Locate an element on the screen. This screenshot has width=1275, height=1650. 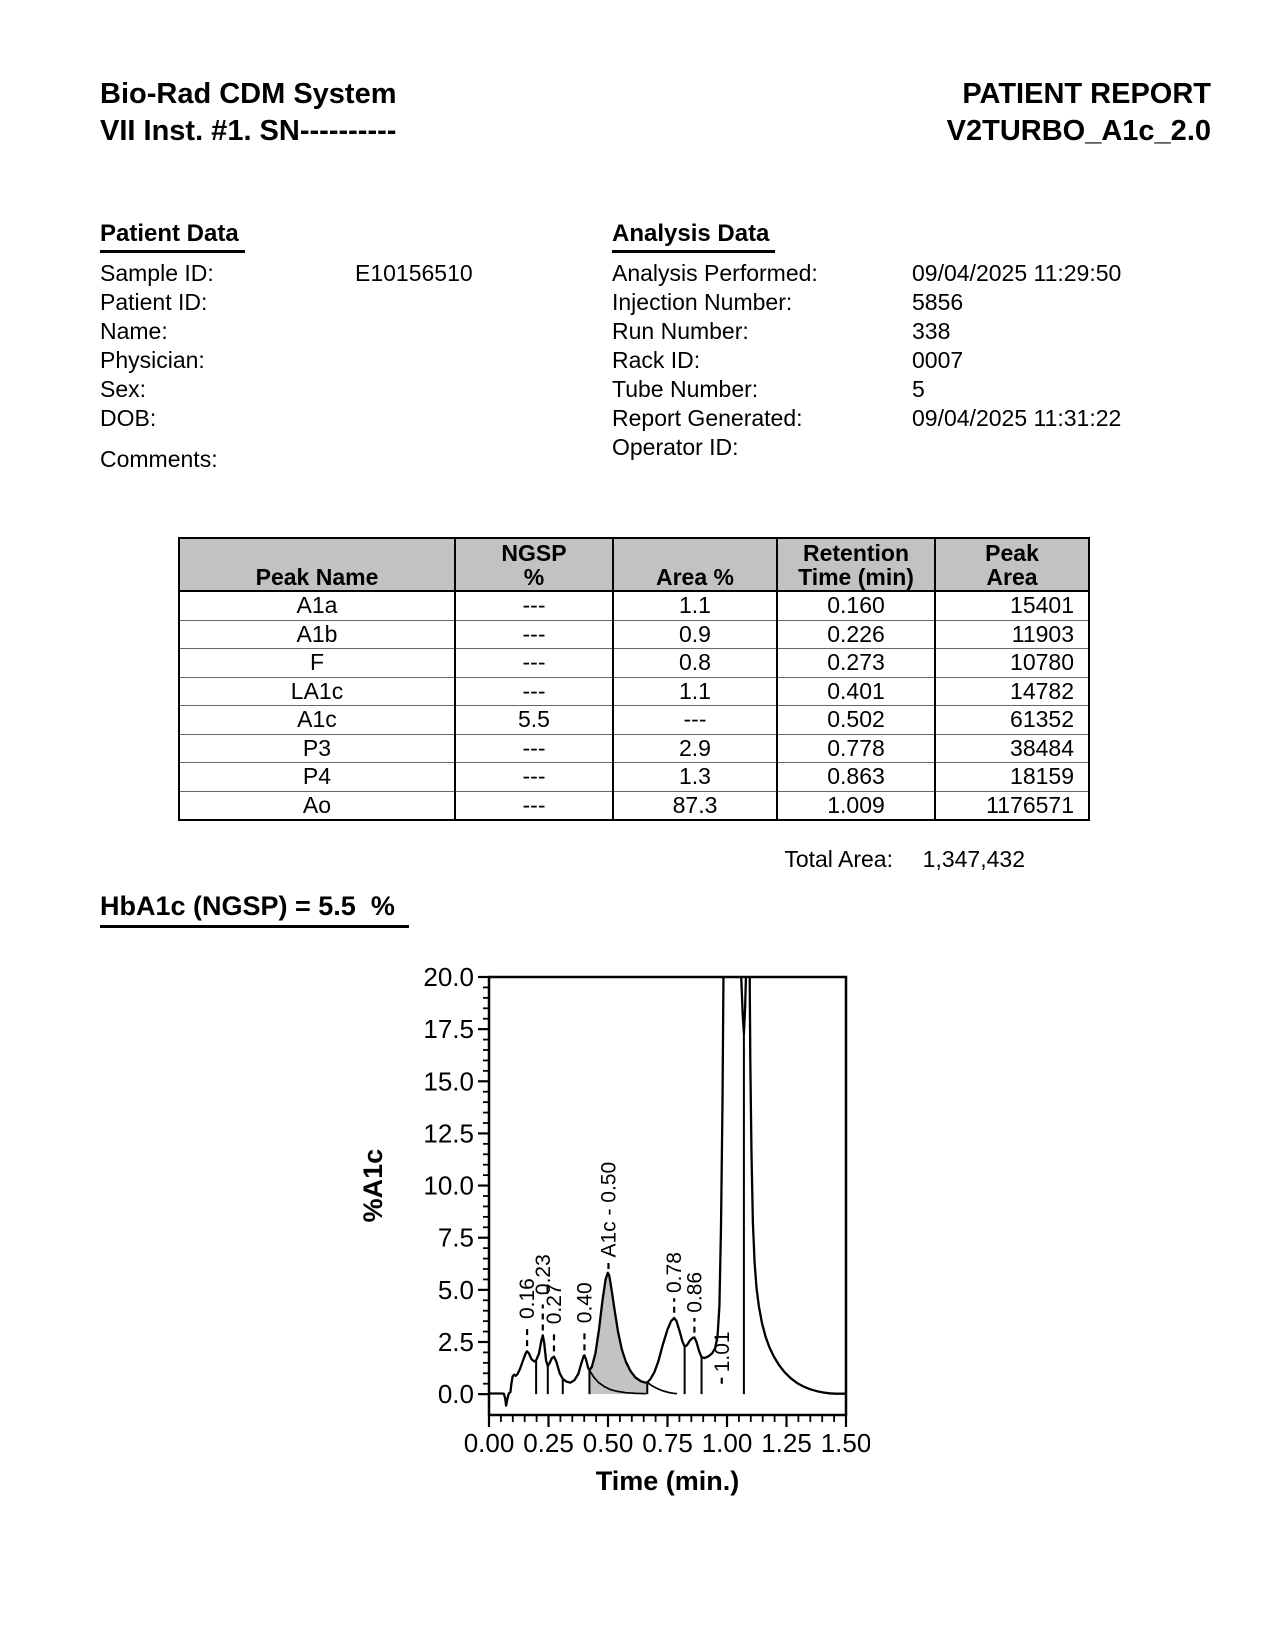
peak-table-cell-peak_name: F is located at coordinates (317, 662).